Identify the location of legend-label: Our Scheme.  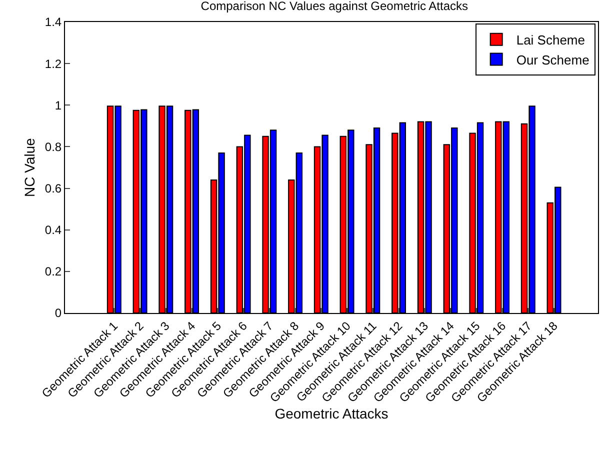
(553, 60).